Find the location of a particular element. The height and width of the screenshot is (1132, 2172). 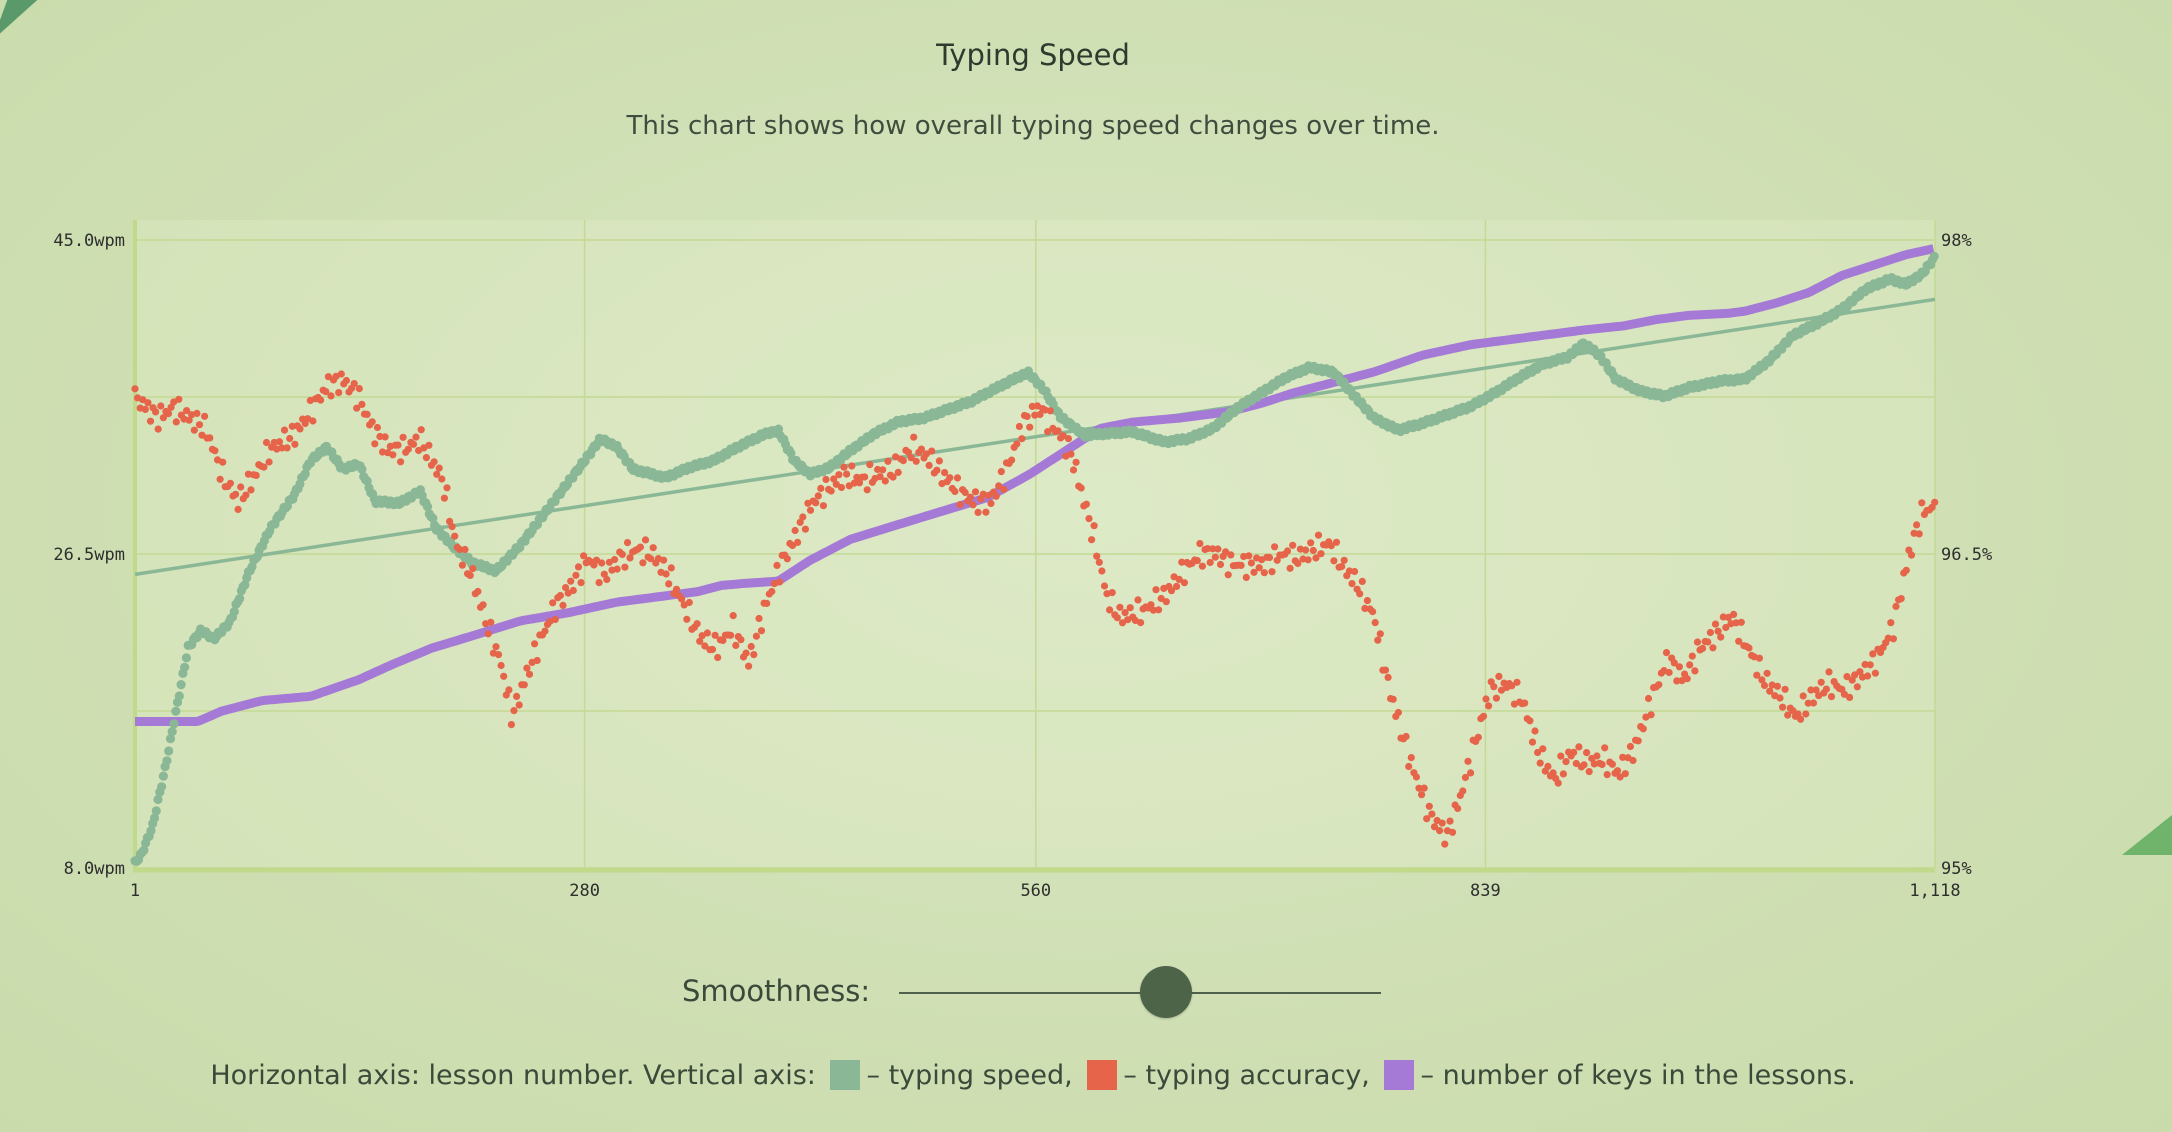

smoothness-slider-thumb is located at coordinates (1166, 992).